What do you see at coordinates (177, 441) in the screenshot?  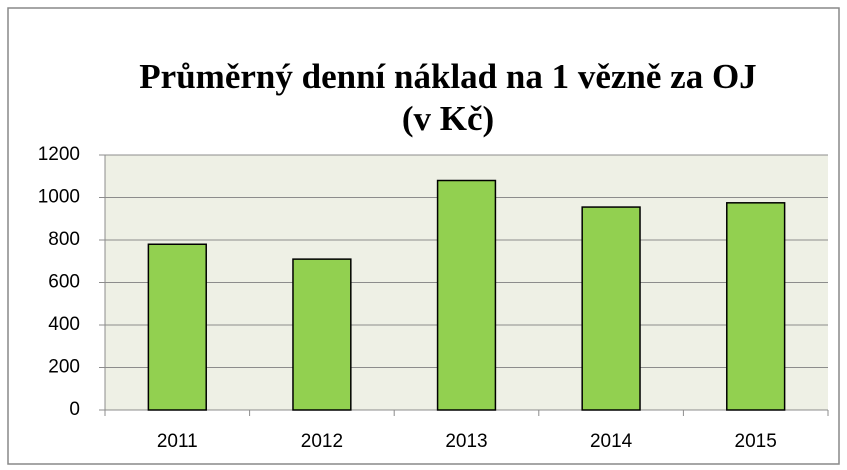 I see `x-tick-label: 2011` at bounding box center [177, 441].